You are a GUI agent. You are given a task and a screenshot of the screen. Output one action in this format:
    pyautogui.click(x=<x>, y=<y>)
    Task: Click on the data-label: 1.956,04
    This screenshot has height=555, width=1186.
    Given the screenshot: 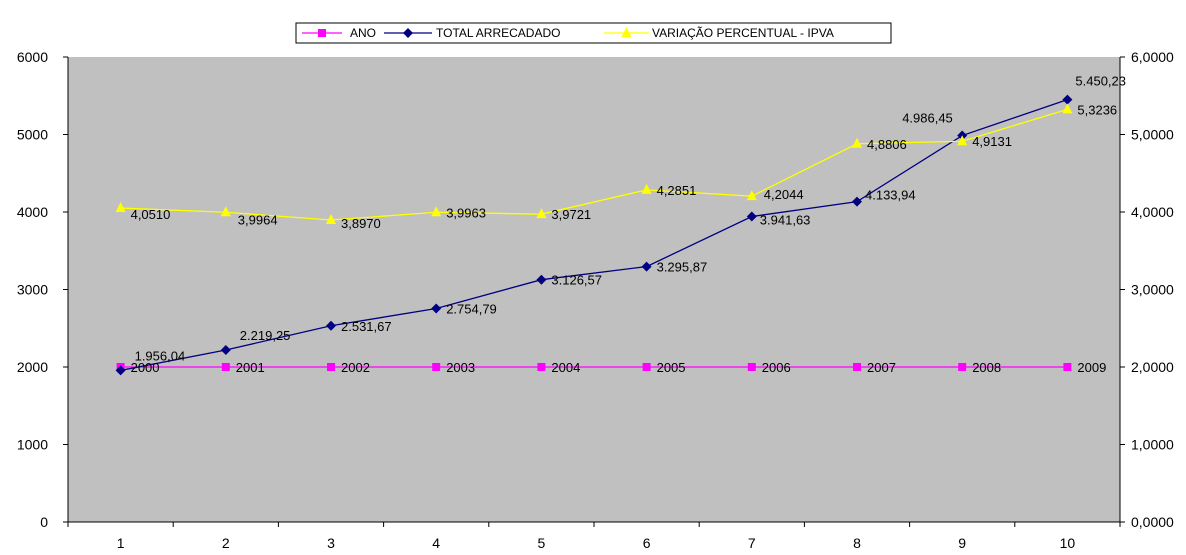 What is the action you would take?
    pyautogui.click(x=160, y=355)
    